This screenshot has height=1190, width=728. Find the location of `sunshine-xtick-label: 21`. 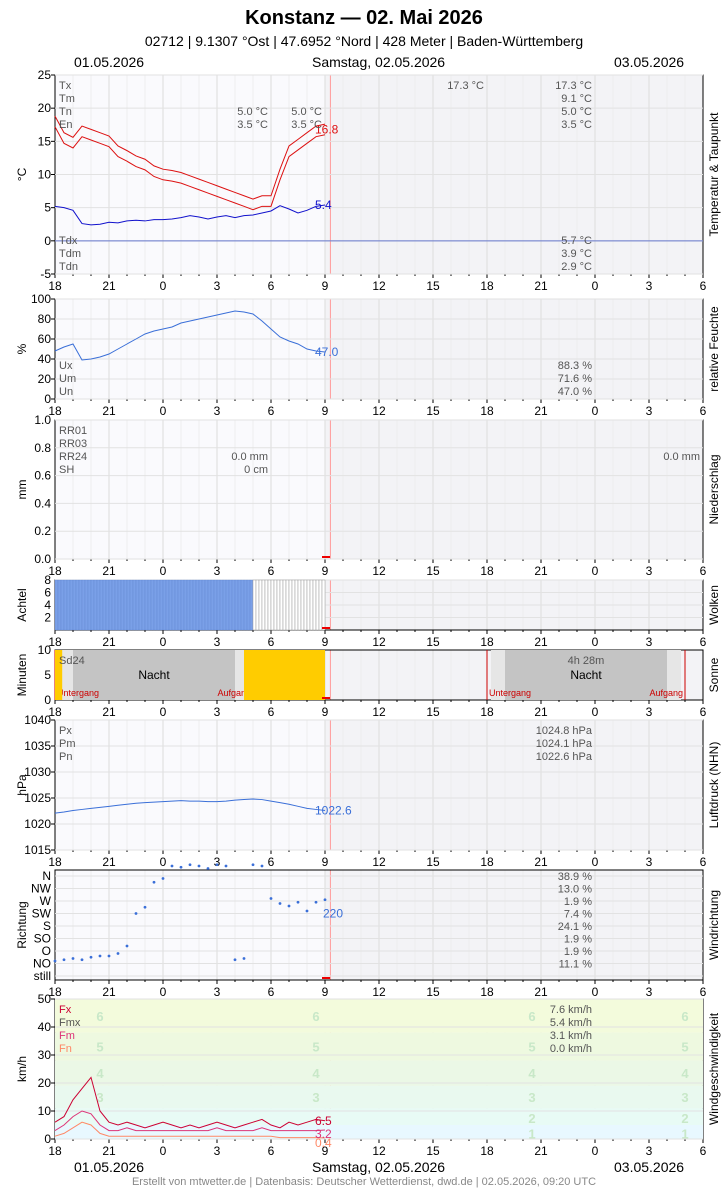

sunshine-xtick-label: 21 is located at coordinates (109, 712).